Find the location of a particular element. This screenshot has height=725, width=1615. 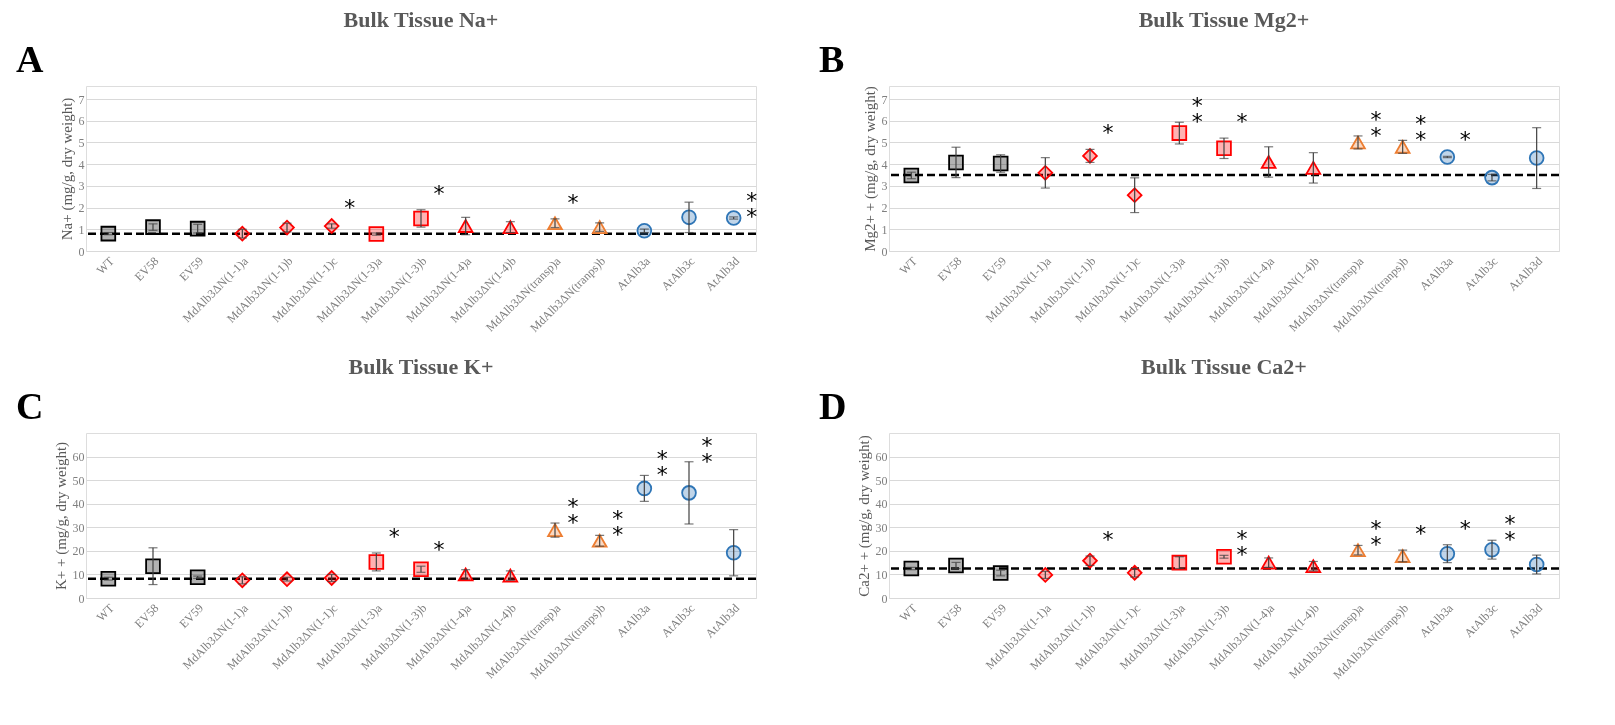

y-axis-title: Na+ (mg/g, dry weight) is located at coordinates (67, 169).